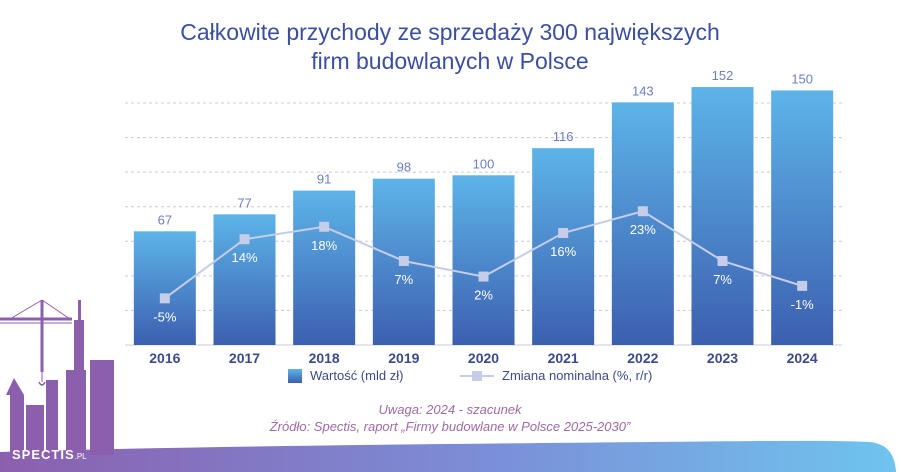 The width and height of the screenshot is (900, 472). What do you see at coordinates (165, 219) in the screenshot?
I see `bar-label-2016: 67` at bounding box center [165, 219].